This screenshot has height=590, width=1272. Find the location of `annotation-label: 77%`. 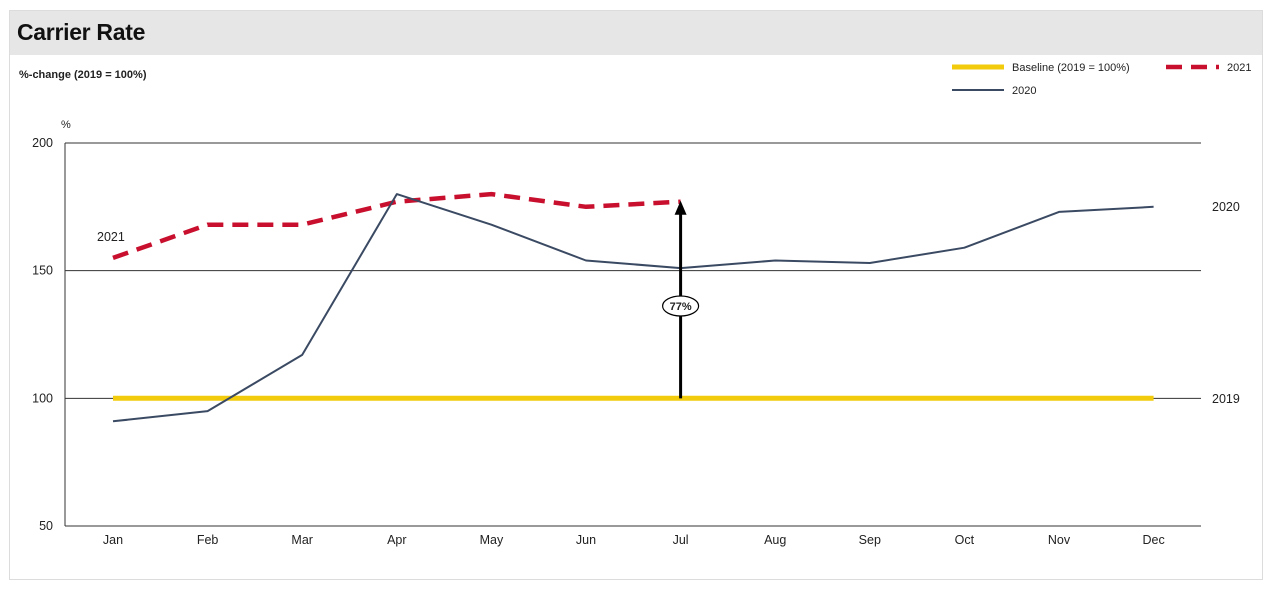

annotation-label: 77% is located at coordinates (681, 307).